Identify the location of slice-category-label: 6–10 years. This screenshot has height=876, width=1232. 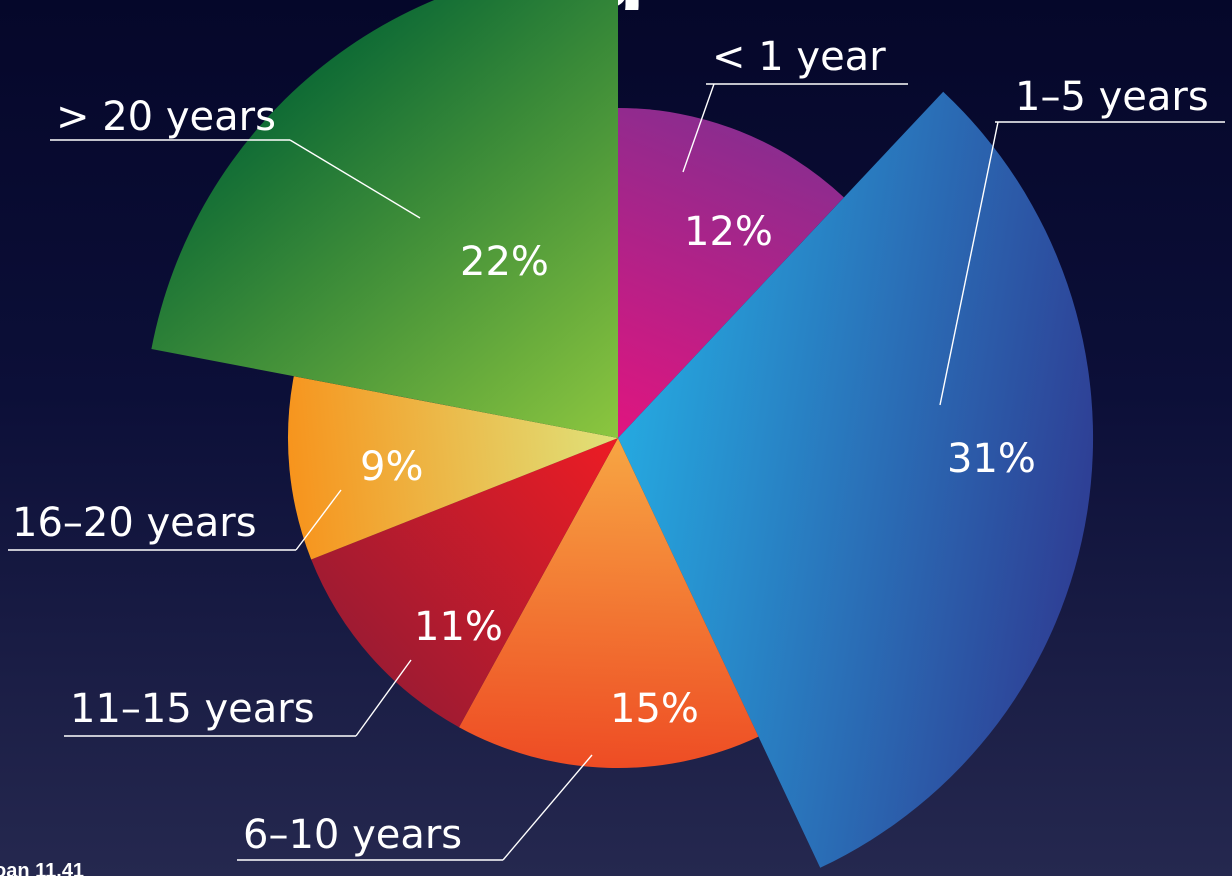
(352, 835).